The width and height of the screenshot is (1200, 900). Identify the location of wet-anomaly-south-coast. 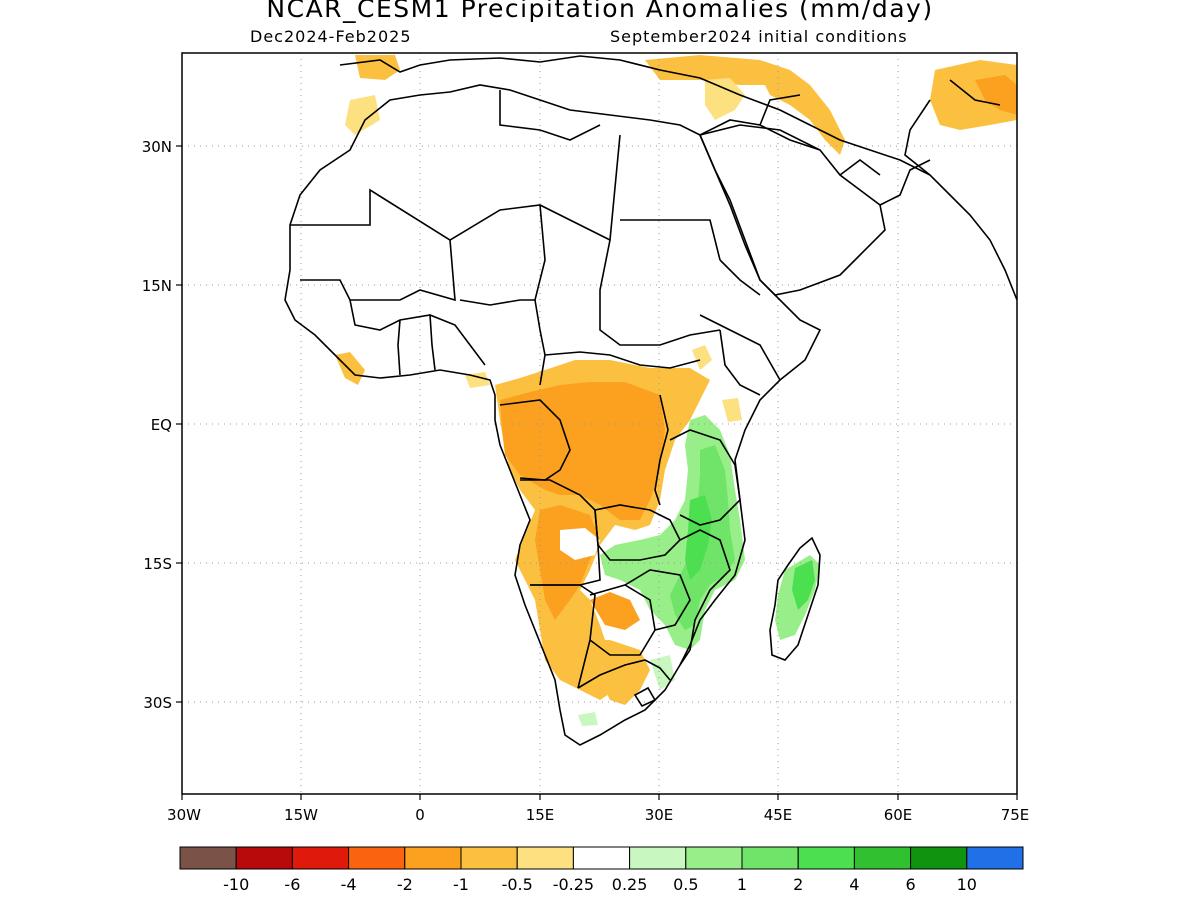
(588, 719).